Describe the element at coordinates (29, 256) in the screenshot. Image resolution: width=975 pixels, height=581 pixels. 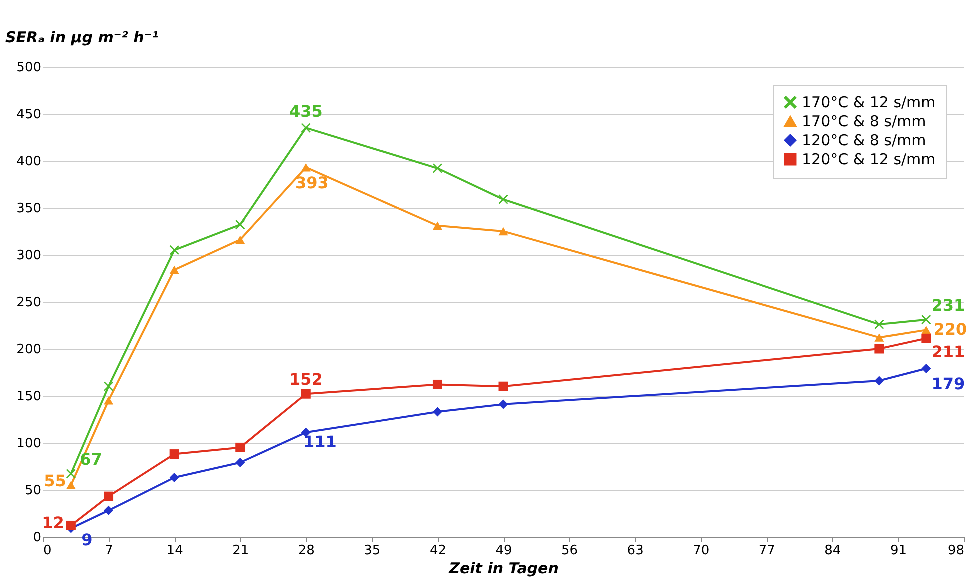
I see `y-tick-label: 300` at that location.